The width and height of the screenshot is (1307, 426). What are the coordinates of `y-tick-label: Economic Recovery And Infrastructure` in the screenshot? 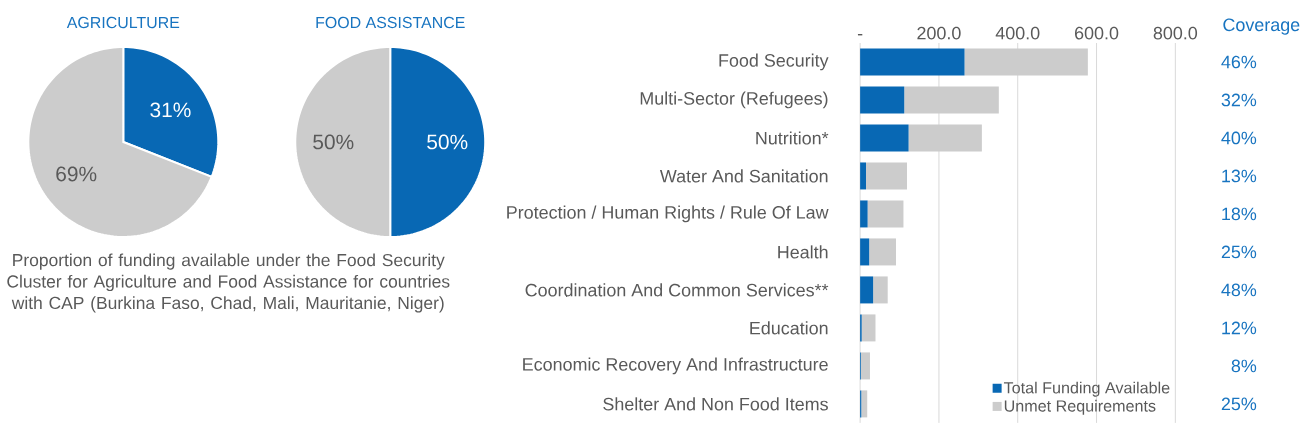 It's located at (675, 366).